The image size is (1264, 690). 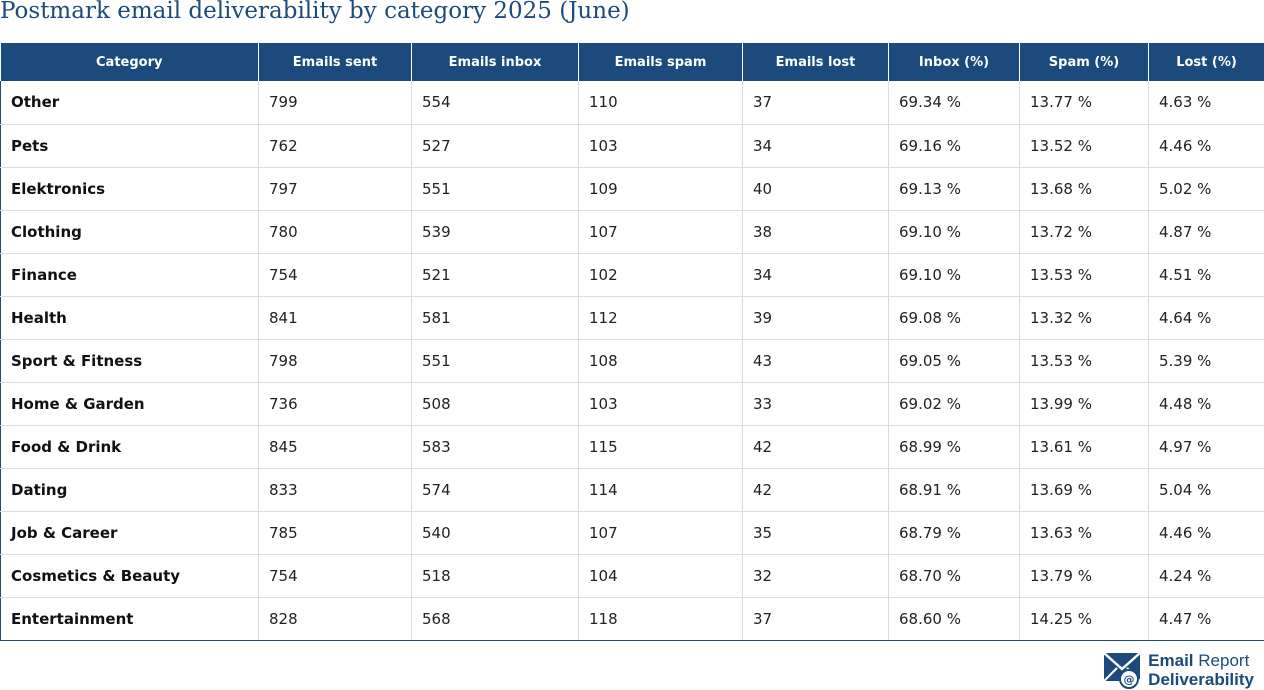 What do you see at coordinates (130, 618) in the screenshot?
I see `category-cell: Entertainment` at bounding box center [130, 618].